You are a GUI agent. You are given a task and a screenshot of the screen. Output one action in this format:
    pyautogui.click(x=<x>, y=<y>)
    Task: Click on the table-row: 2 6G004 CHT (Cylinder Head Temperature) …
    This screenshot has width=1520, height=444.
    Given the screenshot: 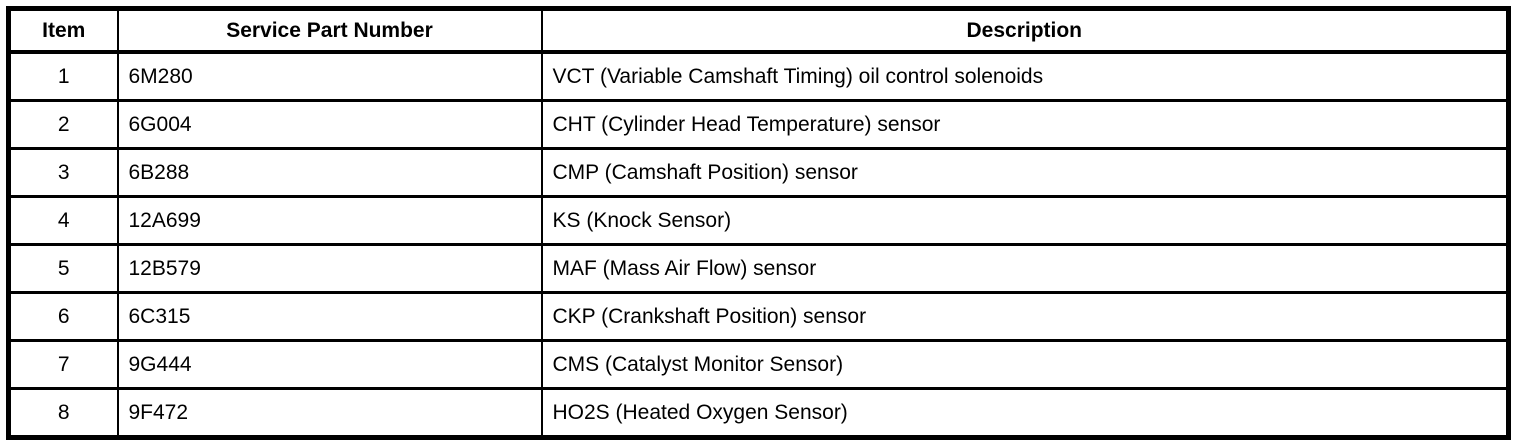 What is the action you would take?
    pyautogui.click(x=758, y=124)
    